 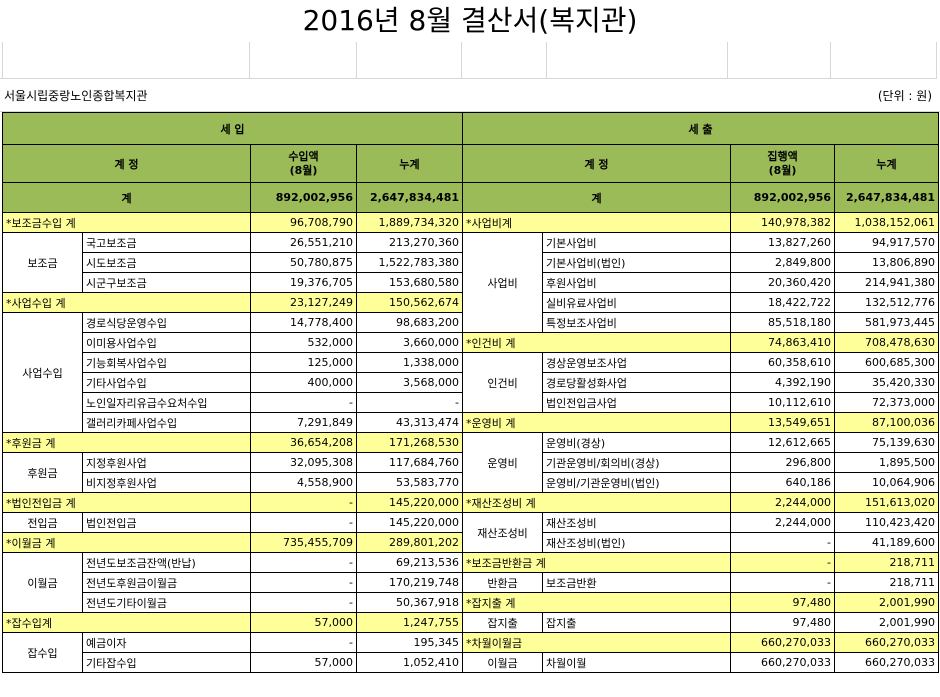 What do you see at coordinates (783, 462) in the screenshot?
I see `expense-item-month: 296,800` at bounding box center [783, 462].